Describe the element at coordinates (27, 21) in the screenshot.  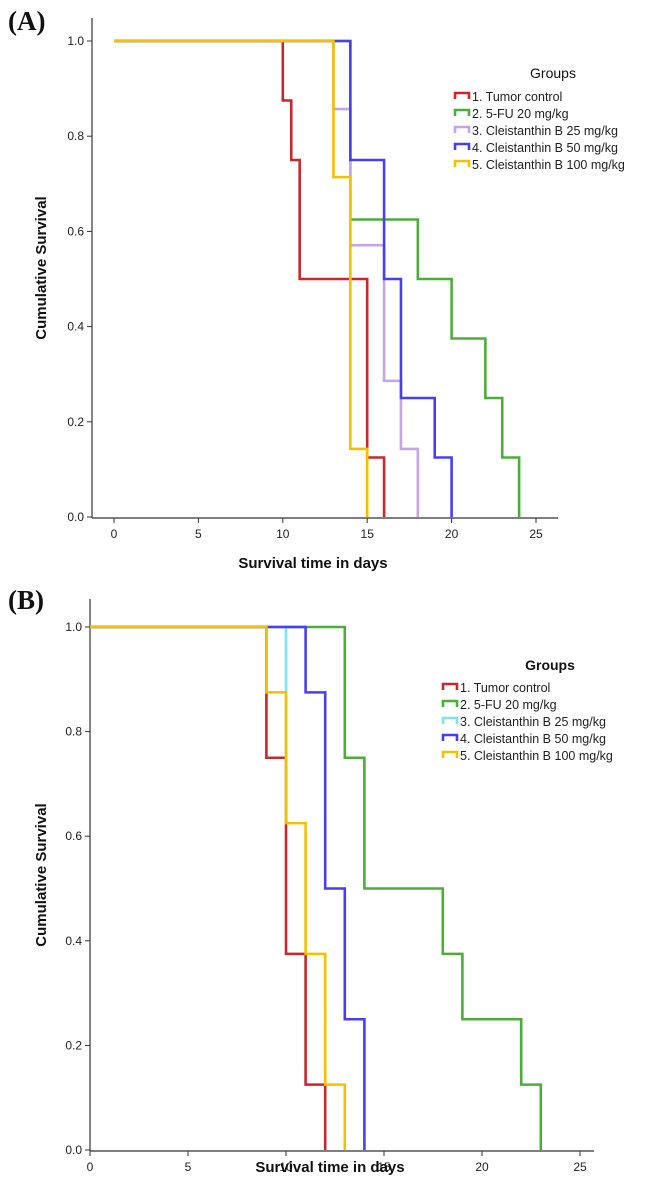
I see `panel-label: (A)` at that location.